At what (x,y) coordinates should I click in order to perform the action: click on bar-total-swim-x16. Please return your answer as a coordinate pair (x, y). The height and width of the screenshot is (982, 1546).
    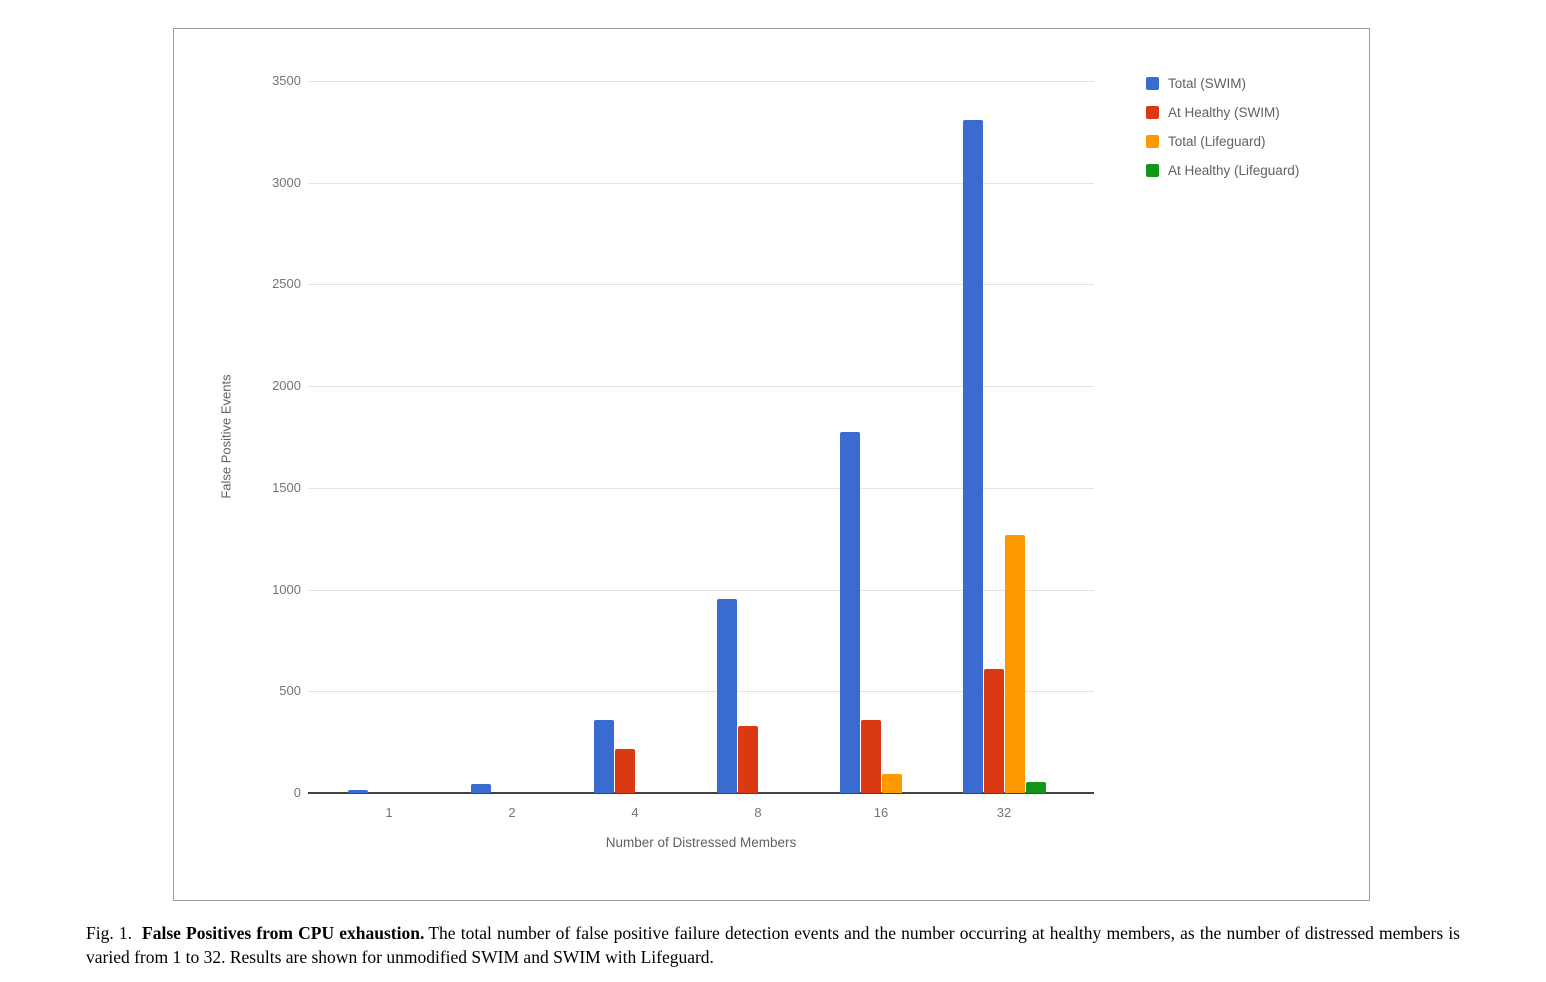
    Looking at the image, I should click on (849, 612).